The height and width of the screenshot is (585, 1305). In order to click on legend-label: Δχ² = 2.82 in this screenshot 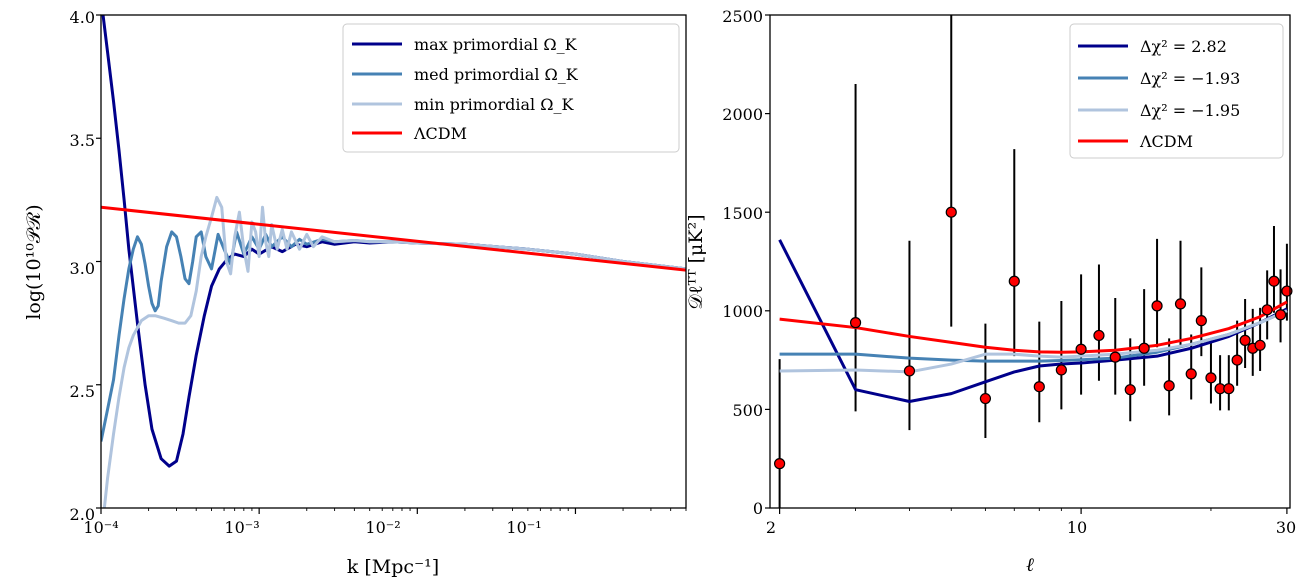, I will do `click(1183, 46)`.